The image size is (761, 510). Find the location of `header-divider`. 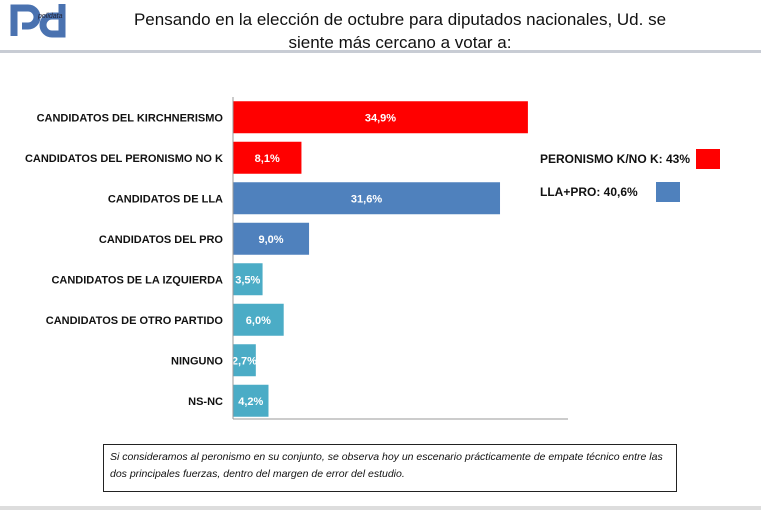

header-divider is located at coordinates (380, 51).